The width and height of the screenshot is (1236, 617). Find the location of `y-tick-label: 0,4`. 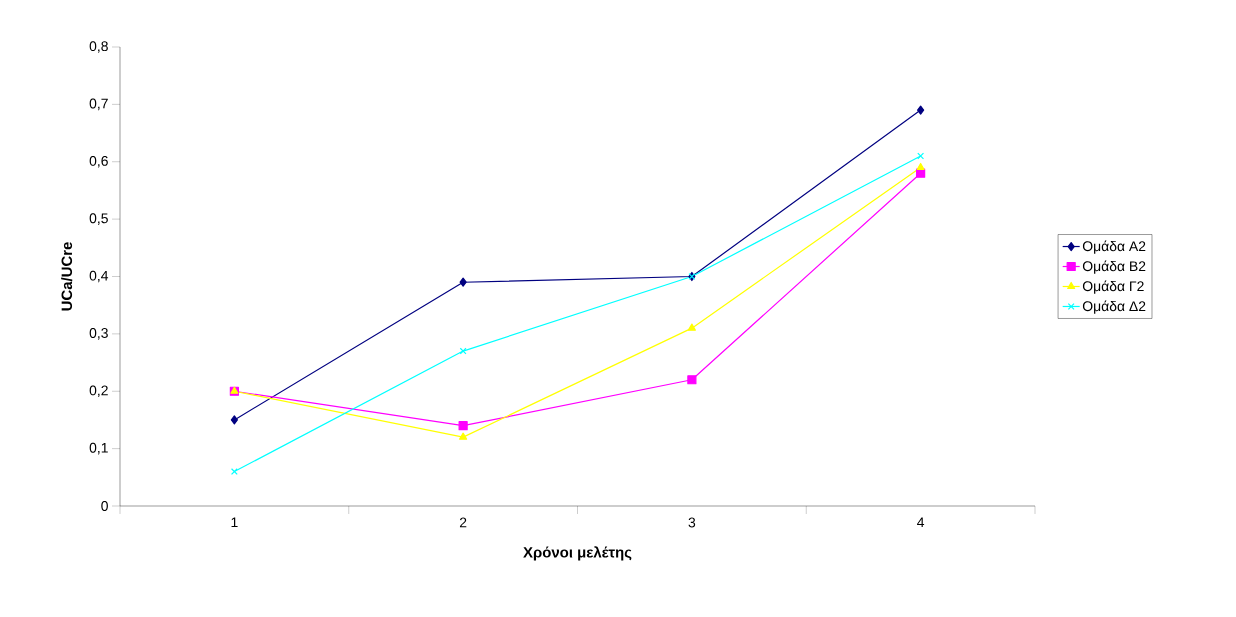

y-tick-label: 0,4 is located at coordinates (99, 276).